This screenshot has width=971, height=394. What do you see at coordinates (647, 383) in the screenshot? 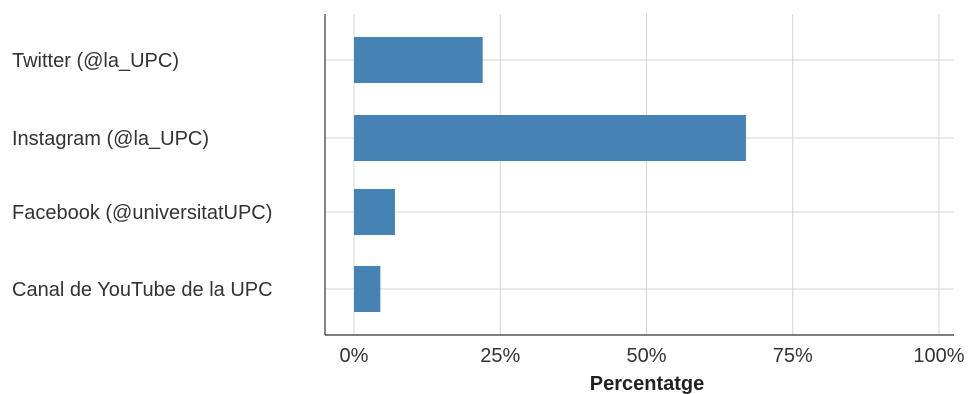
I see `x-axis-title: Percentatge` at bounding box center [647, 383].